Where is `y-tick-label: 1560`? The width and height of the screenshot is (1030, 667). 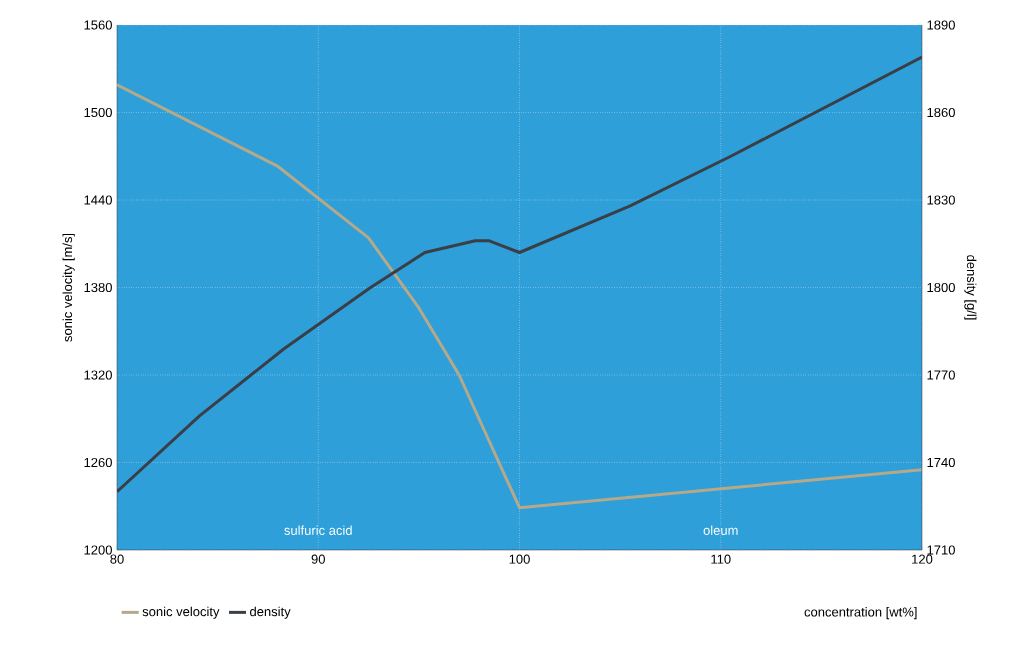 y-tick-label: 1560 is located at coordinates (98, 25).